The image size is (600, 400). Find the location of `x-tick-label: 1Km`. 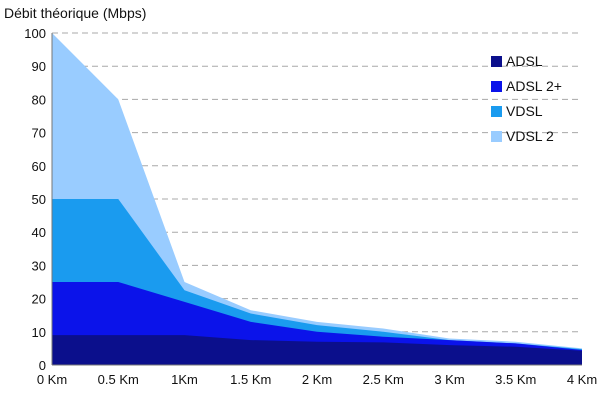

x-tick-label: 1Km is located at coordinates (184, 379).